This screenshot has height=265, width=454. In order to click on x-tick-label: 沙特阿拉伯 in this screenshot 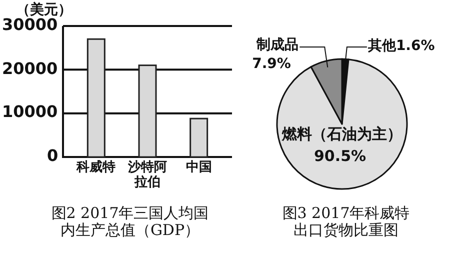, I will do `click(147, 175)`.